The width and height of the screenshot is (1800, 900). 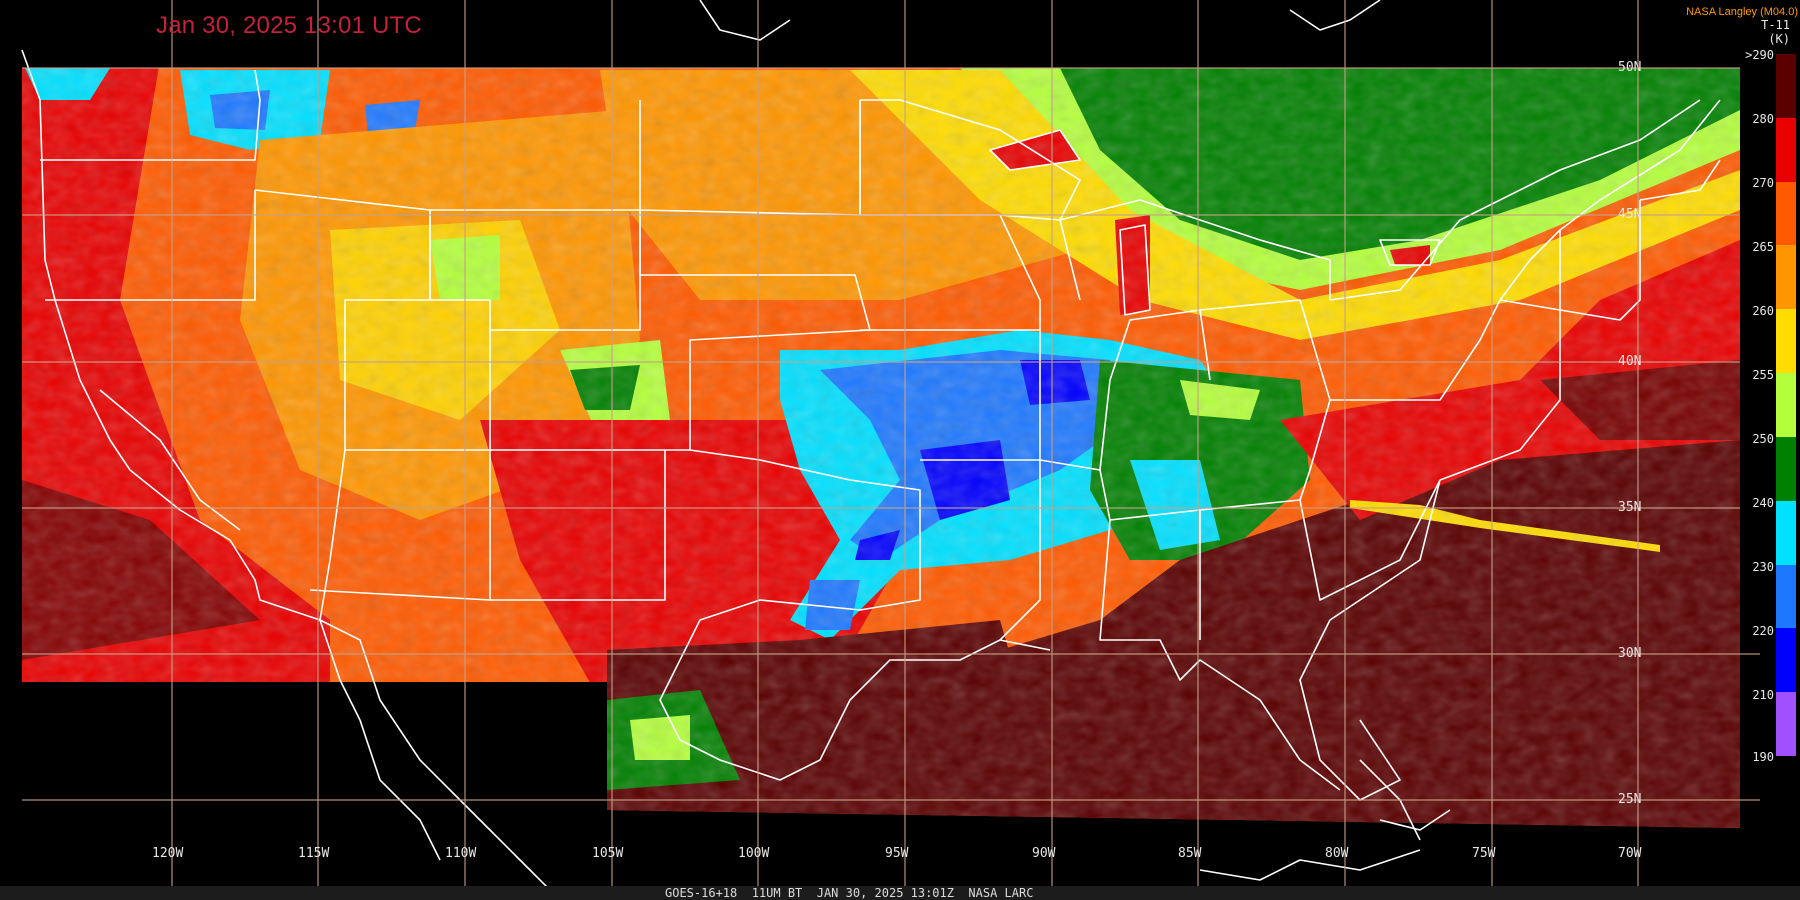 What do you see at coordinates (1630, 67) in the screenshot?
I see `latitude-label: 50N` at bounding box center [1630, 67].